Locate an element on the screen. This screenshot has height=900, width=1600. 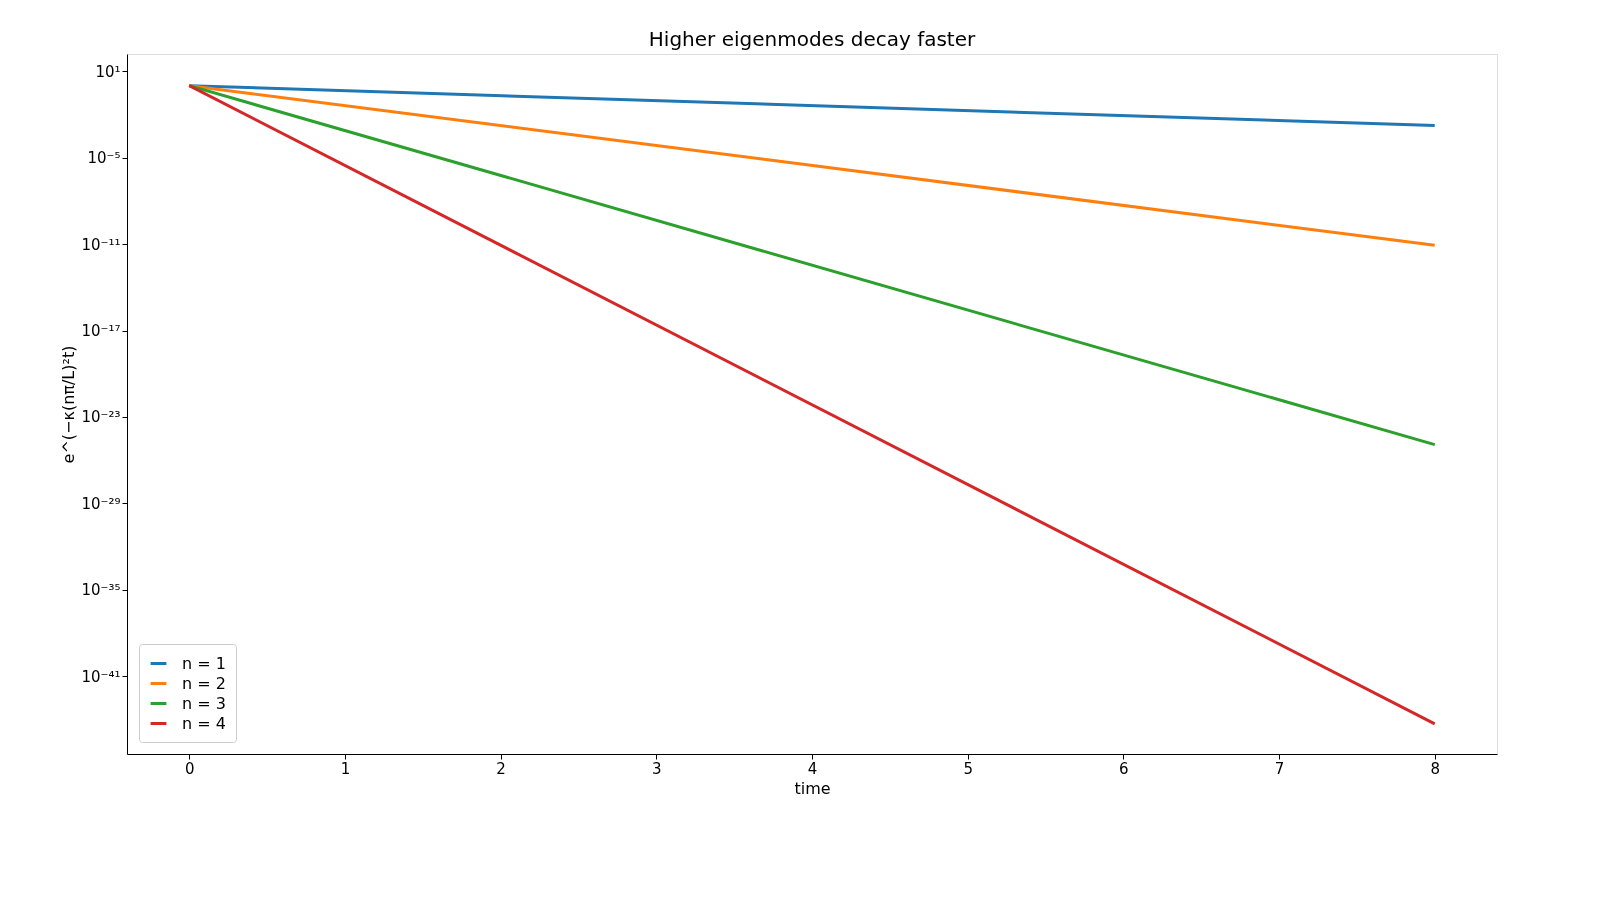
y-tick-label: 10⁻²³ is located at coordinates (101, 417).